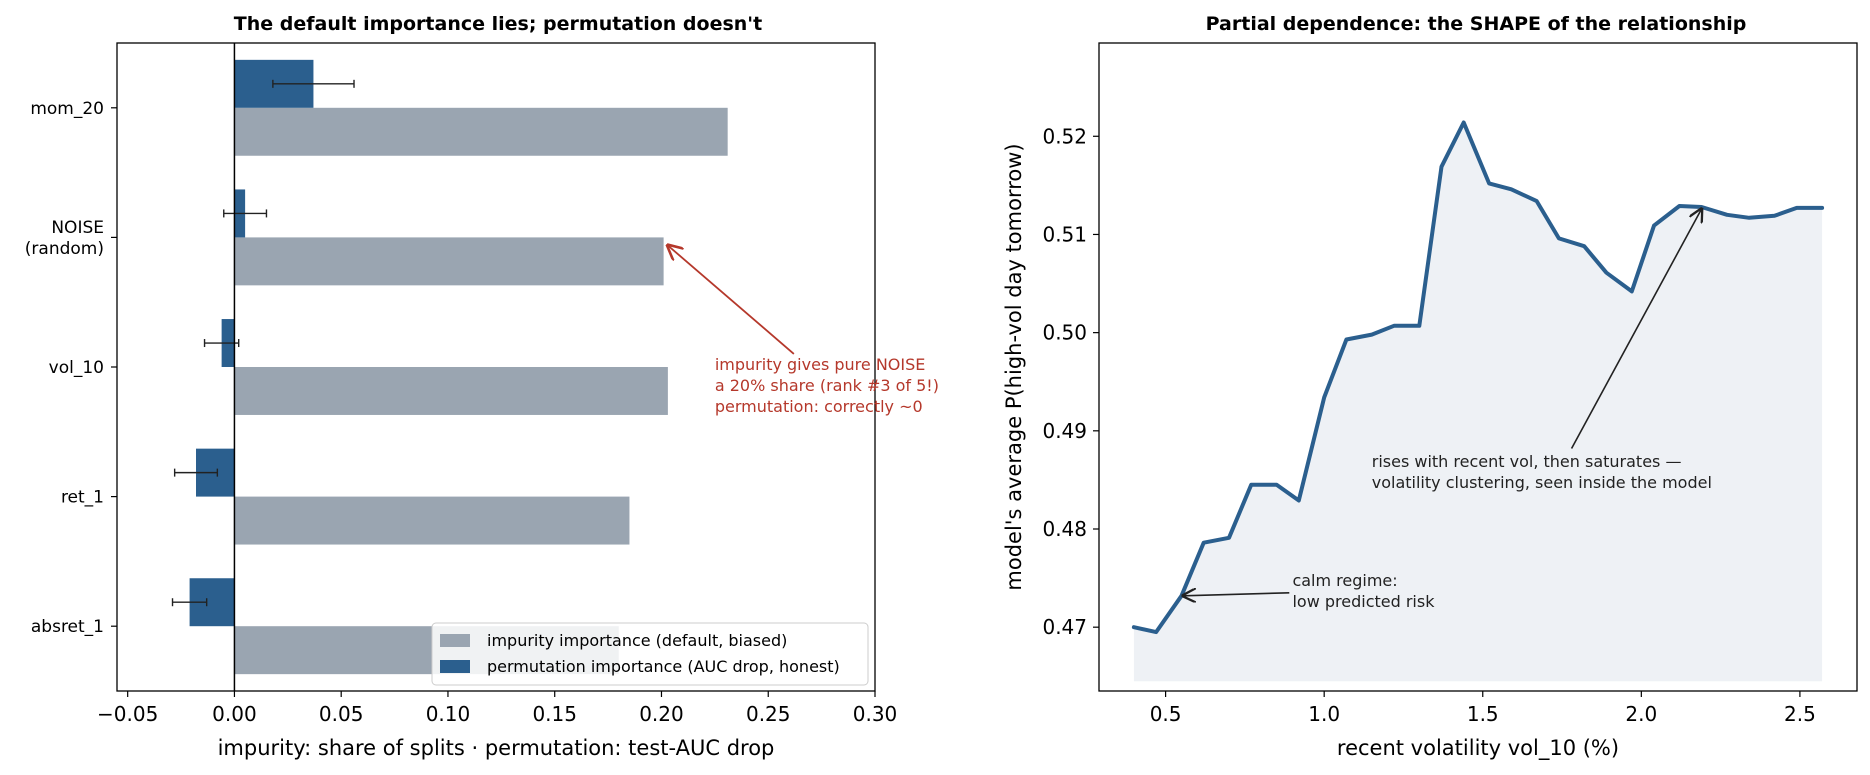 This screenshot has width=1870, height=775. What do you see at coordinates (875, 714) in the screenshot?
I see `x-tick-label: 0.30` at bounding box center [875, 714].